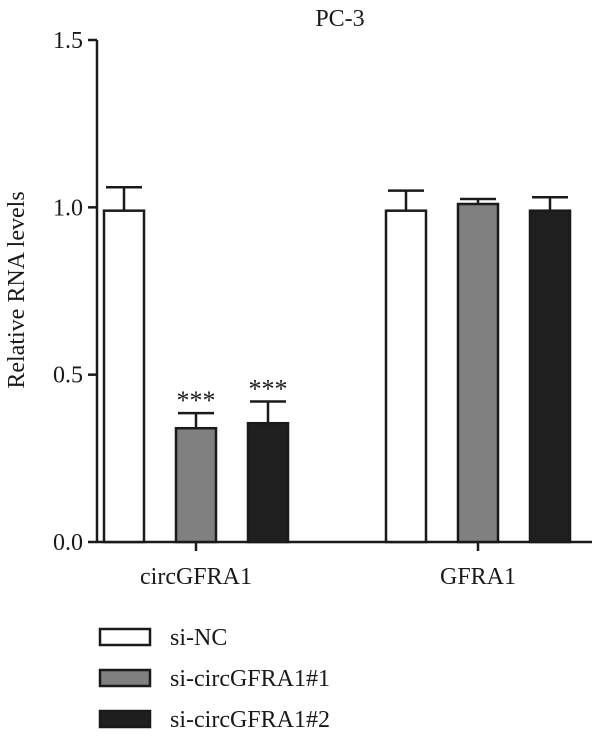  What do you see at coordinates (196, 485) in the screenshot?
I see `bar-circGFRA1-si-circGFRA1#1` at bounding box center [196, 485].